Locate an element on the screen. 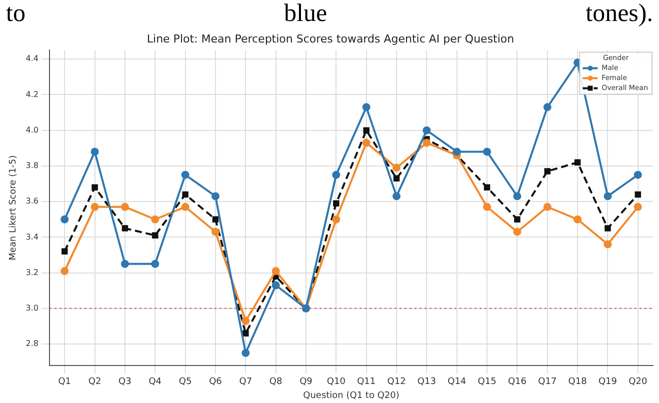 This screenshot has height=403, width=659. x-tick-label: Q16 is located at coordinates (517, 382).